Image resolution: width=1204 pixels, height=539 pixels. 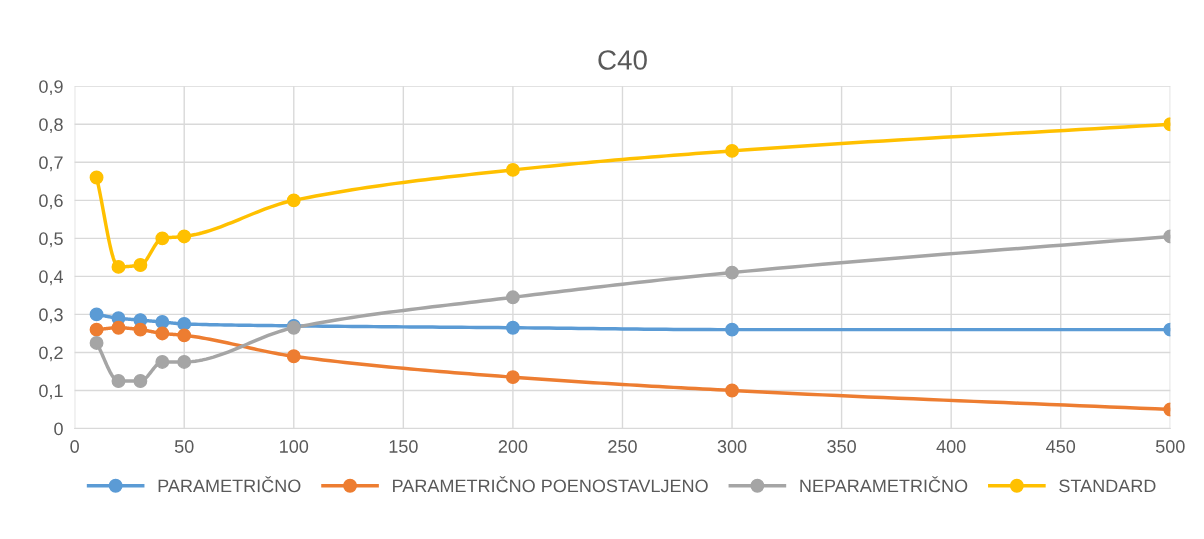 I want to click on x-tick-label: 400, so click(x=951, y=446).